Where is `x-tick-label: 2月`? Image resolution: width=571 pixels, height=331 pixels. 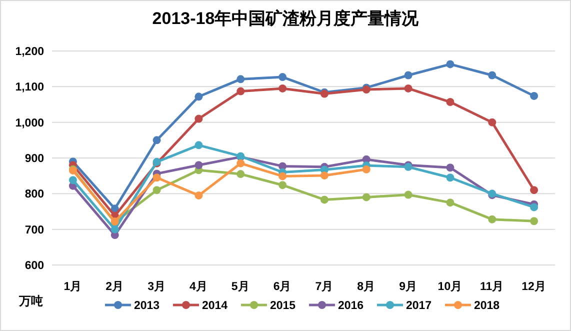
x-tick-label: 2月 is located at coordinates (115, 286).